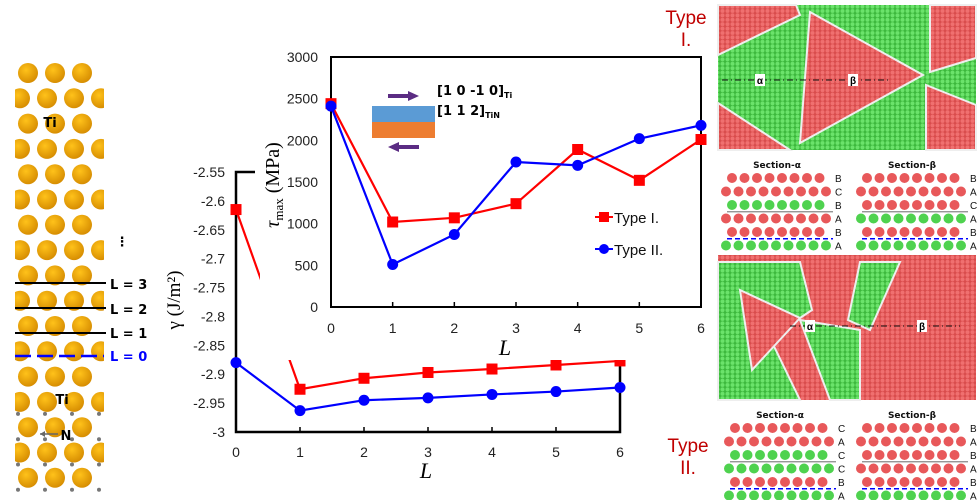  Describe the element at coordinates (912, 166) in the screenshot. I see `section-title: Section-β` at that location.